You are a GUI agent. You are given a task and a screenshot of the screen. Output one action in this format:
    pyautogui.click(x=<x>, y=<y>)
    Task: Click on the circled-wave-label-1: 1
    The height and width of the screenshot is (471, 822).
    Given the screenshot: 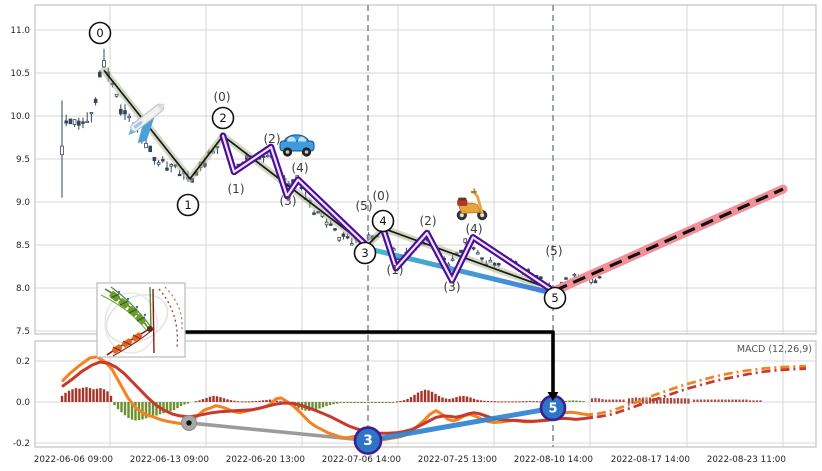 What is the action you would take?
    pyautogui.click(x=188, y=205)
    